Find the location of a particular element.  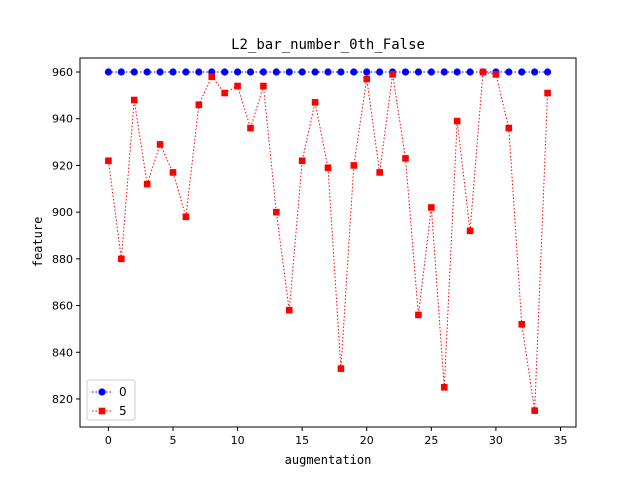

legend-item-0: 0 is located at coordinates (109, 392).